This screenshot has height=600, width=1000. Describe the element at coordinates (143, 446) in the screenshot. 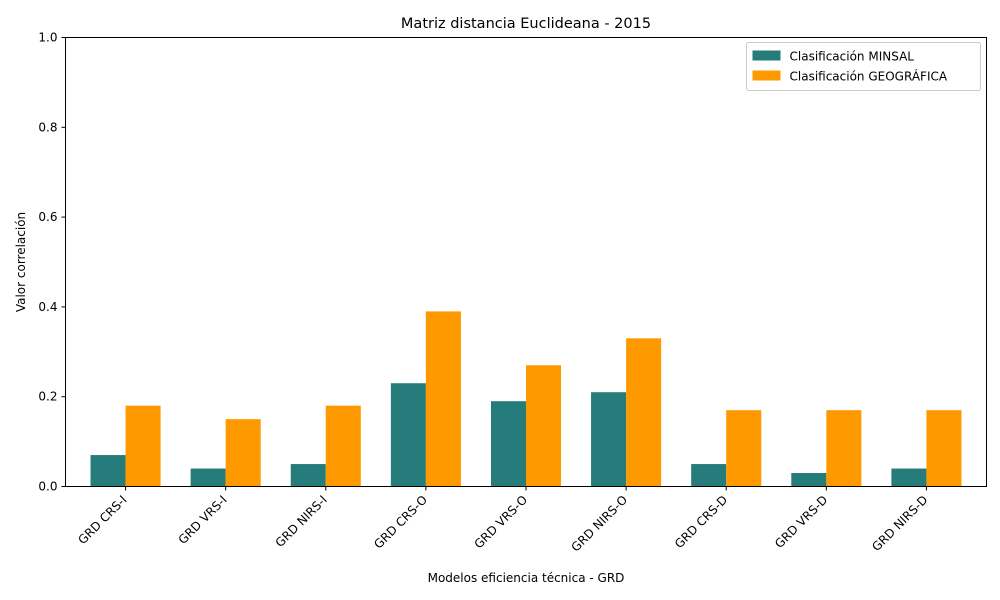

I see `bar-geografica-grd-crs-i` at that location.